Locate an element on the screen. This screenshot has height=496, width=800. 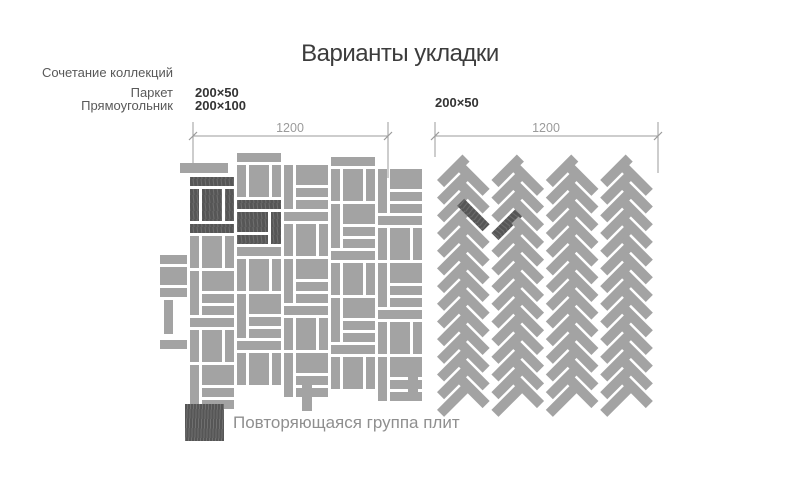
left-tile-size-1: 200×50 is located at coordinates (217, 92).